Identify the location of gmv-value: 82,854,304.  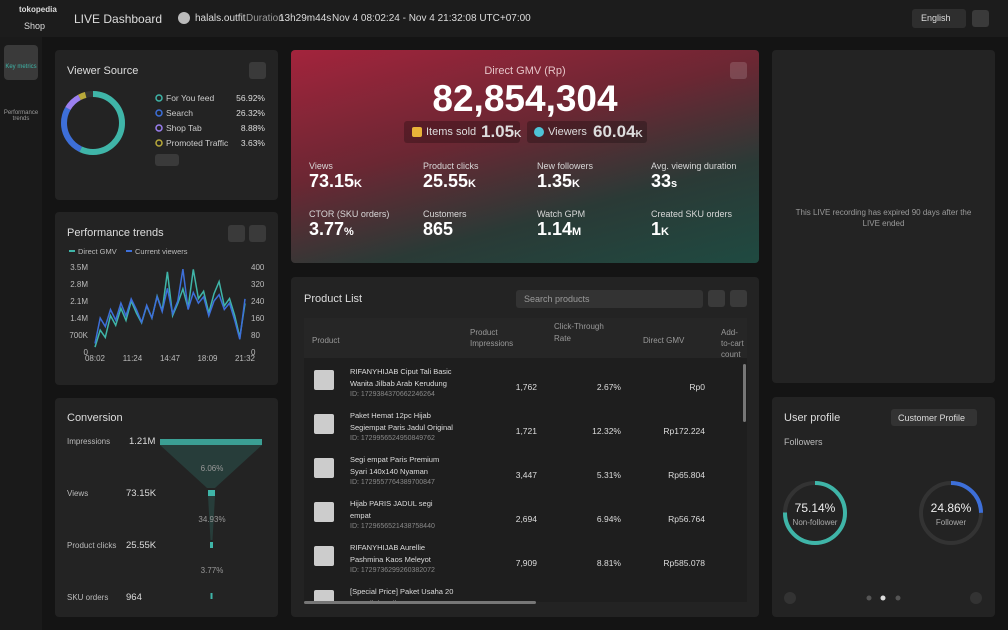
(525, 98).